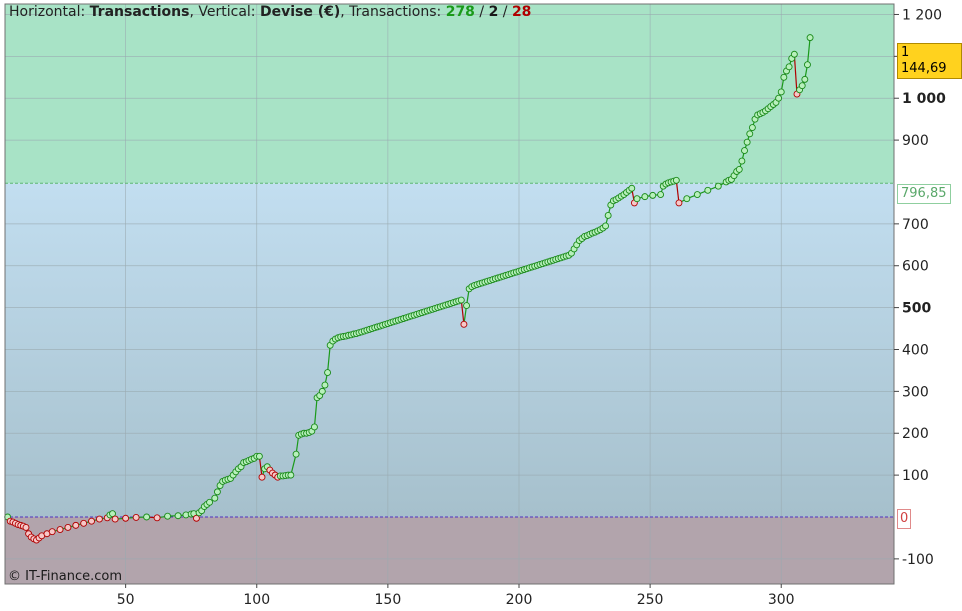 The image size is (962, 611). Describe the element at coordinates (449, 550) in the screenshot. I see `loss-zone` at that location.